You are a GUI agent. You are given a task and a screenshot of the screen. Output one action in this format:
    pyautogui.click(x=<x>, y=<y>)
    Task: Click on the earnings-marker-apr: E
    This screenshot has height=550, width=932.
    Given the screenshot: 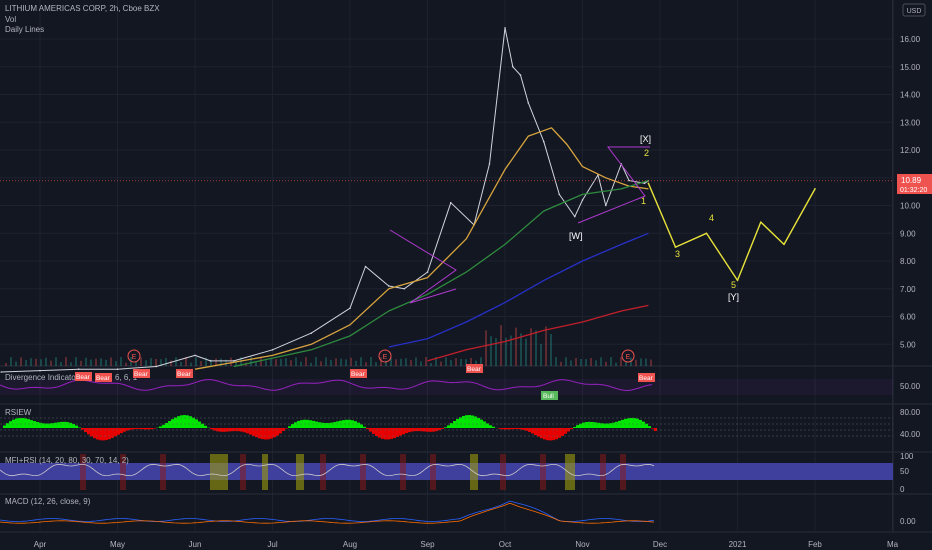 What is the action you would take?
    pyautogui.click(x=134, y=356)
    